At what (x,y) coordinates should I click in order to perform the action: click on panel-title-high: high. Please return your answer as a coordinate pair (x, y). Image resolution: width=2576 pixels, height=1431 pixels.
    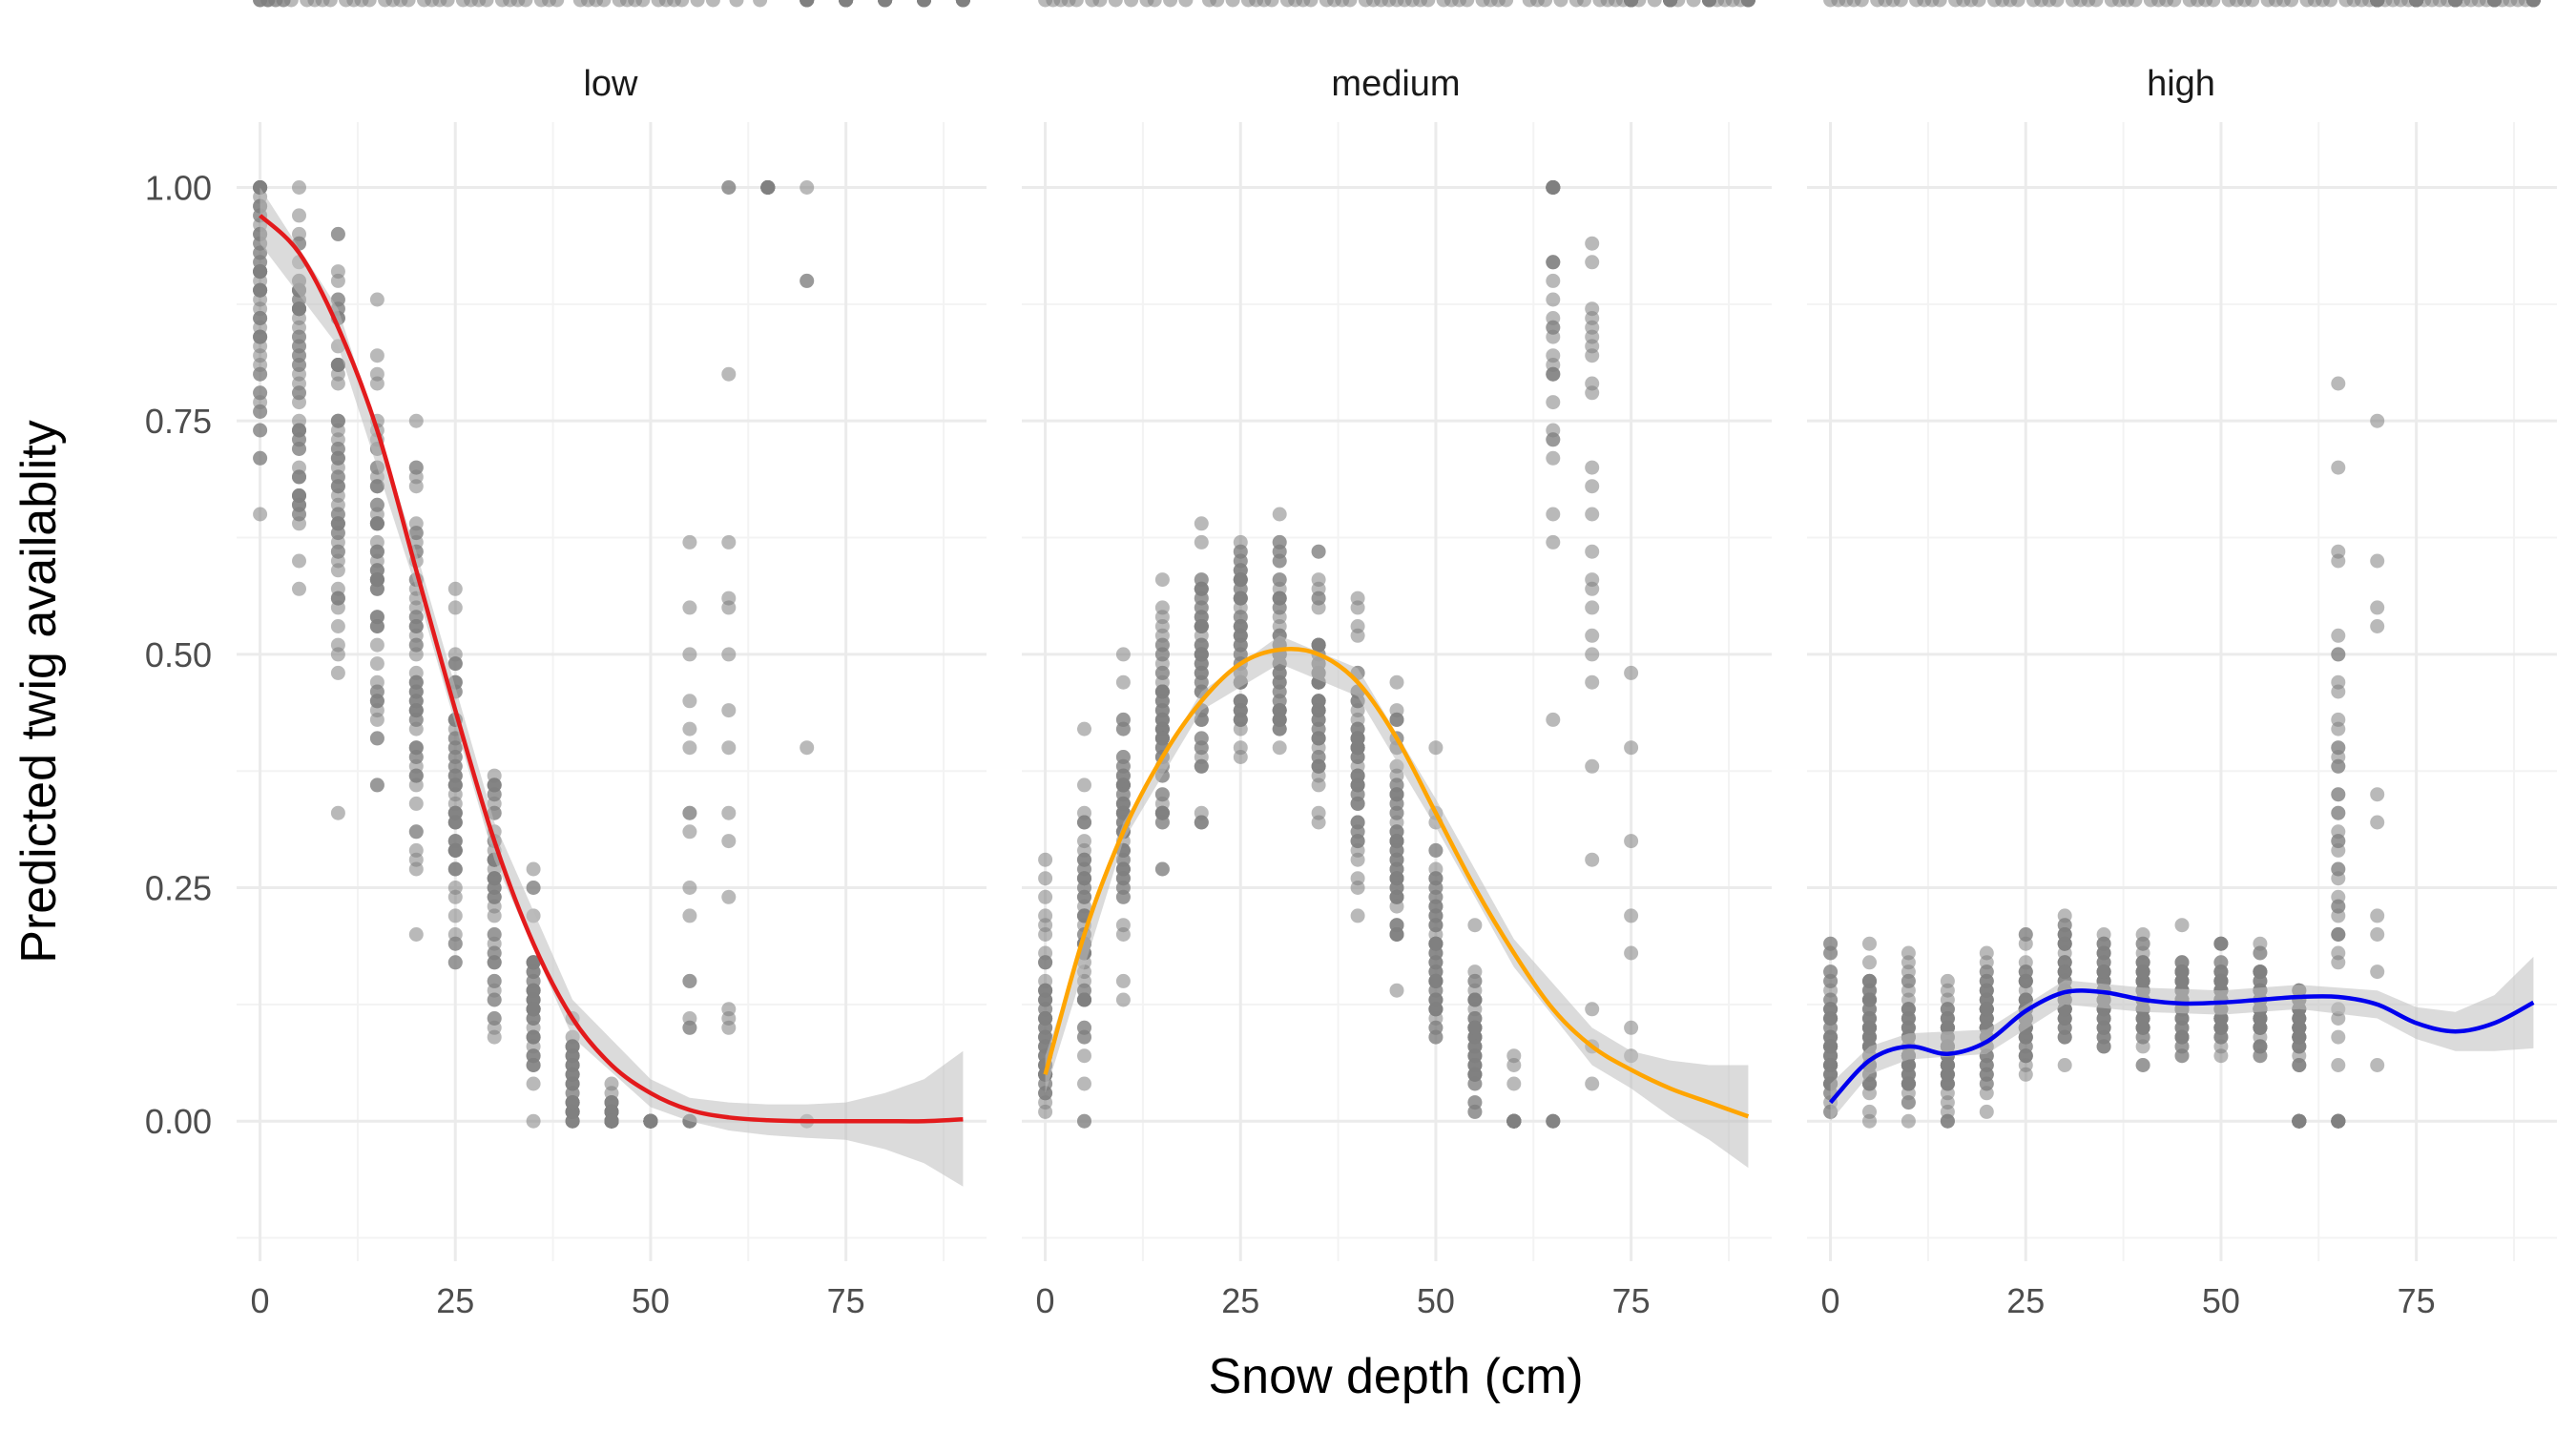
    Looking at the image, I should click on (2181, 84).